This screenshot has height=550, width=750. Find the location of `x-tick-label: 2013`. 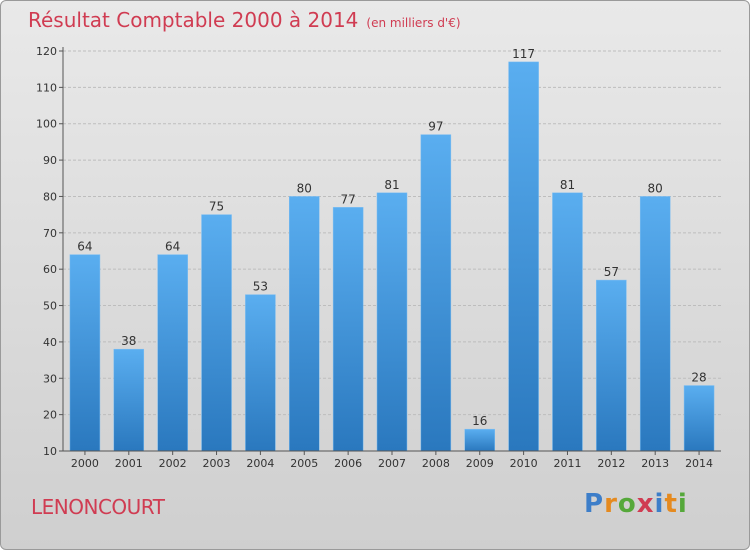

x-tick-label: 2013 is located at coordinates (655, 463).